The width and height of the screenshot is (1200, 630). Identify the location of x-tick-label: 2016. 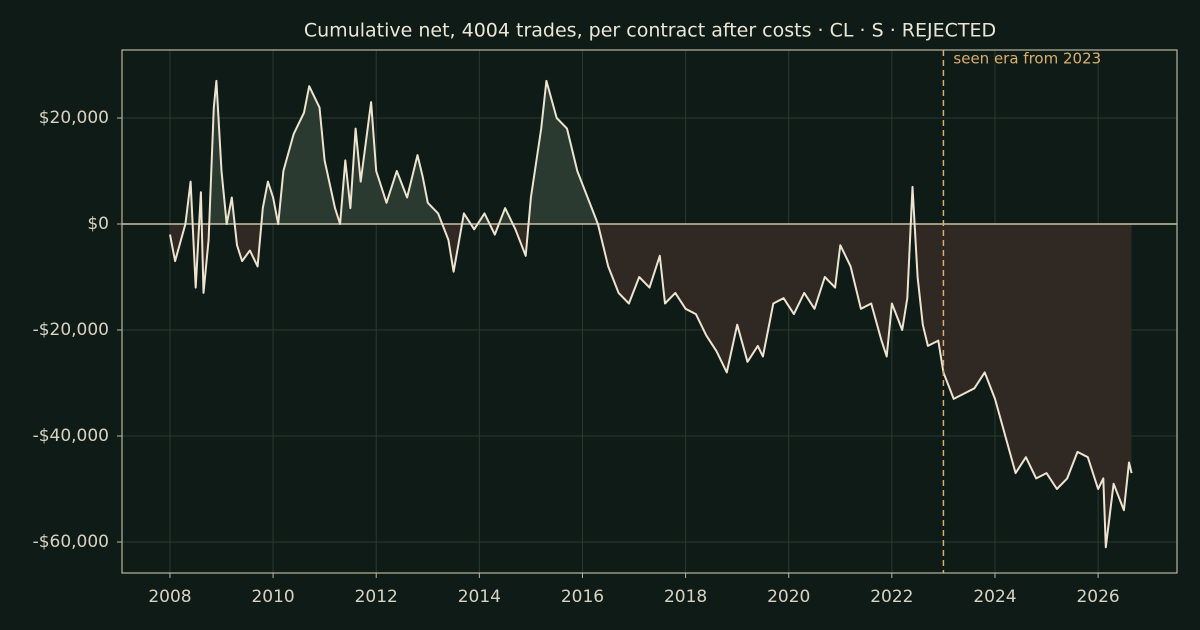
(582, 597).